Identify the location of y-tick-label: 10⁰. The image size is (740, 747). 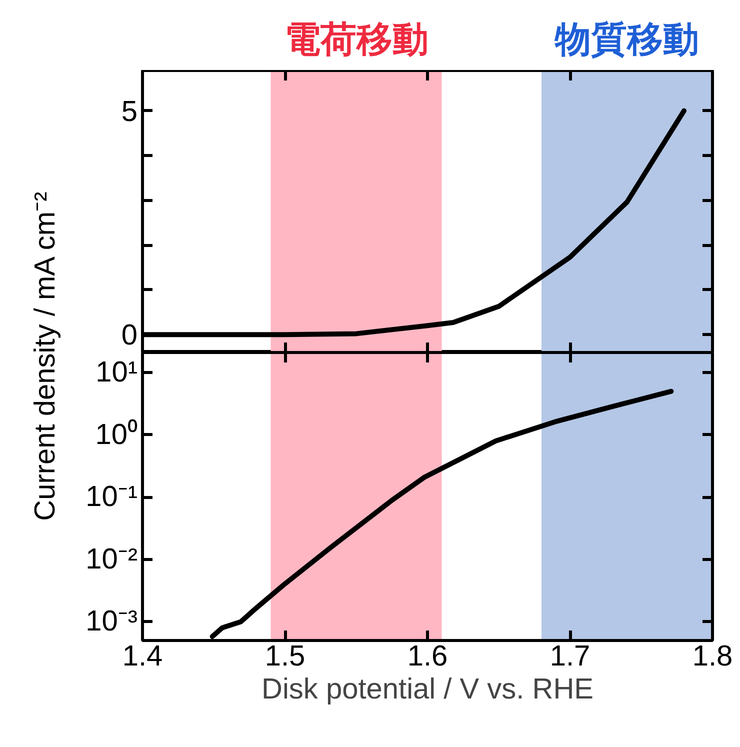
(116, 434).